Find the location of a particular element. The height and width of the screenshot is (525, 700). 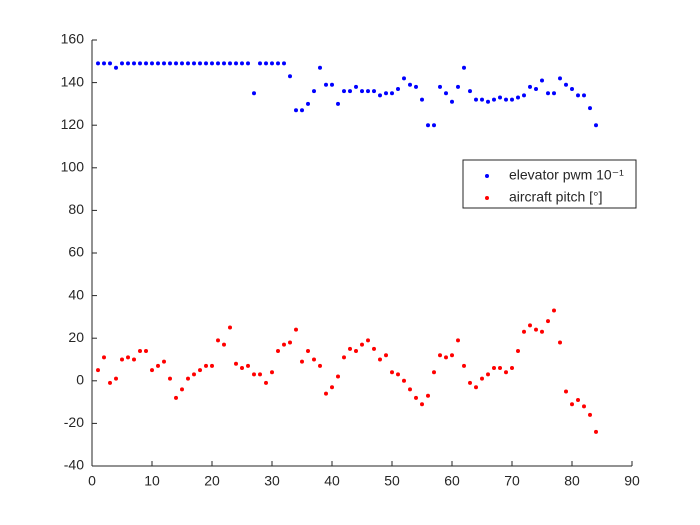

x-tick-label: 80 is located at coordinates (572, 481).